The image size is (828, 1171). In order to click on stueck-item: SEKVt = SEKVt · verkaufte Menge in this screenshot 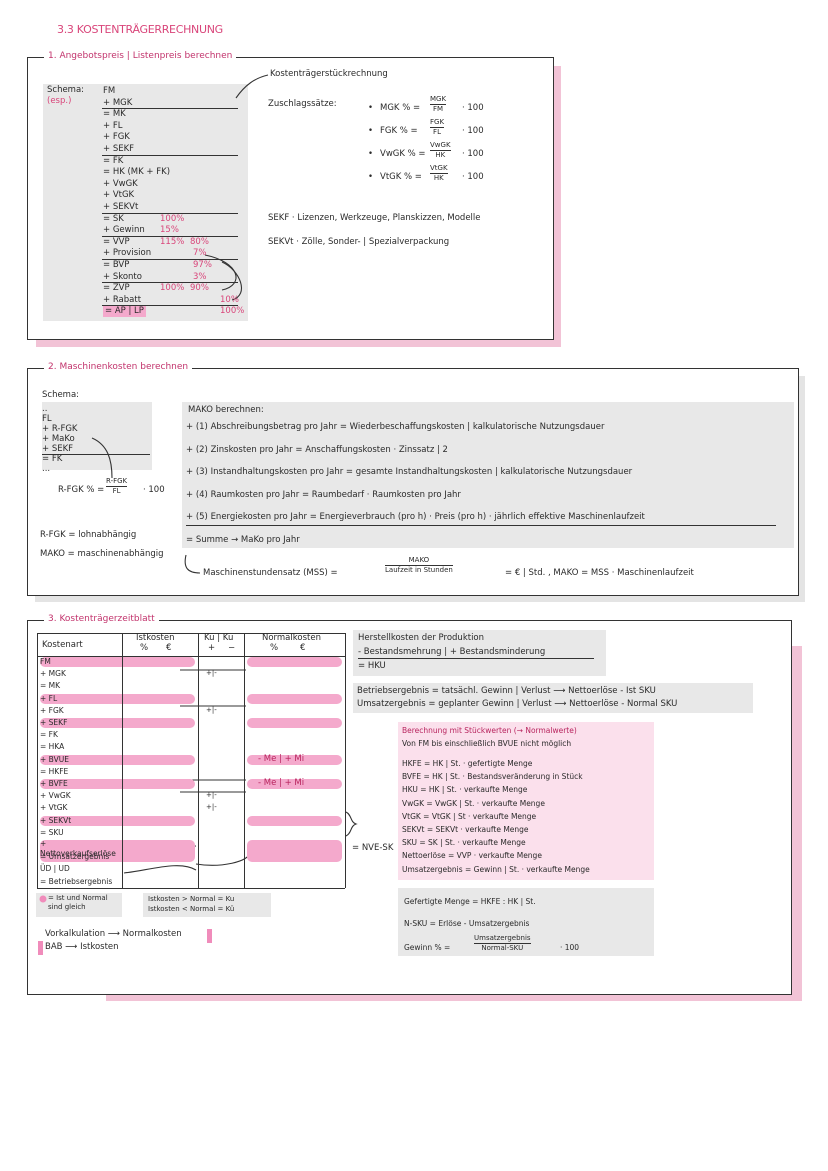, I will do `click(465, 829)`.